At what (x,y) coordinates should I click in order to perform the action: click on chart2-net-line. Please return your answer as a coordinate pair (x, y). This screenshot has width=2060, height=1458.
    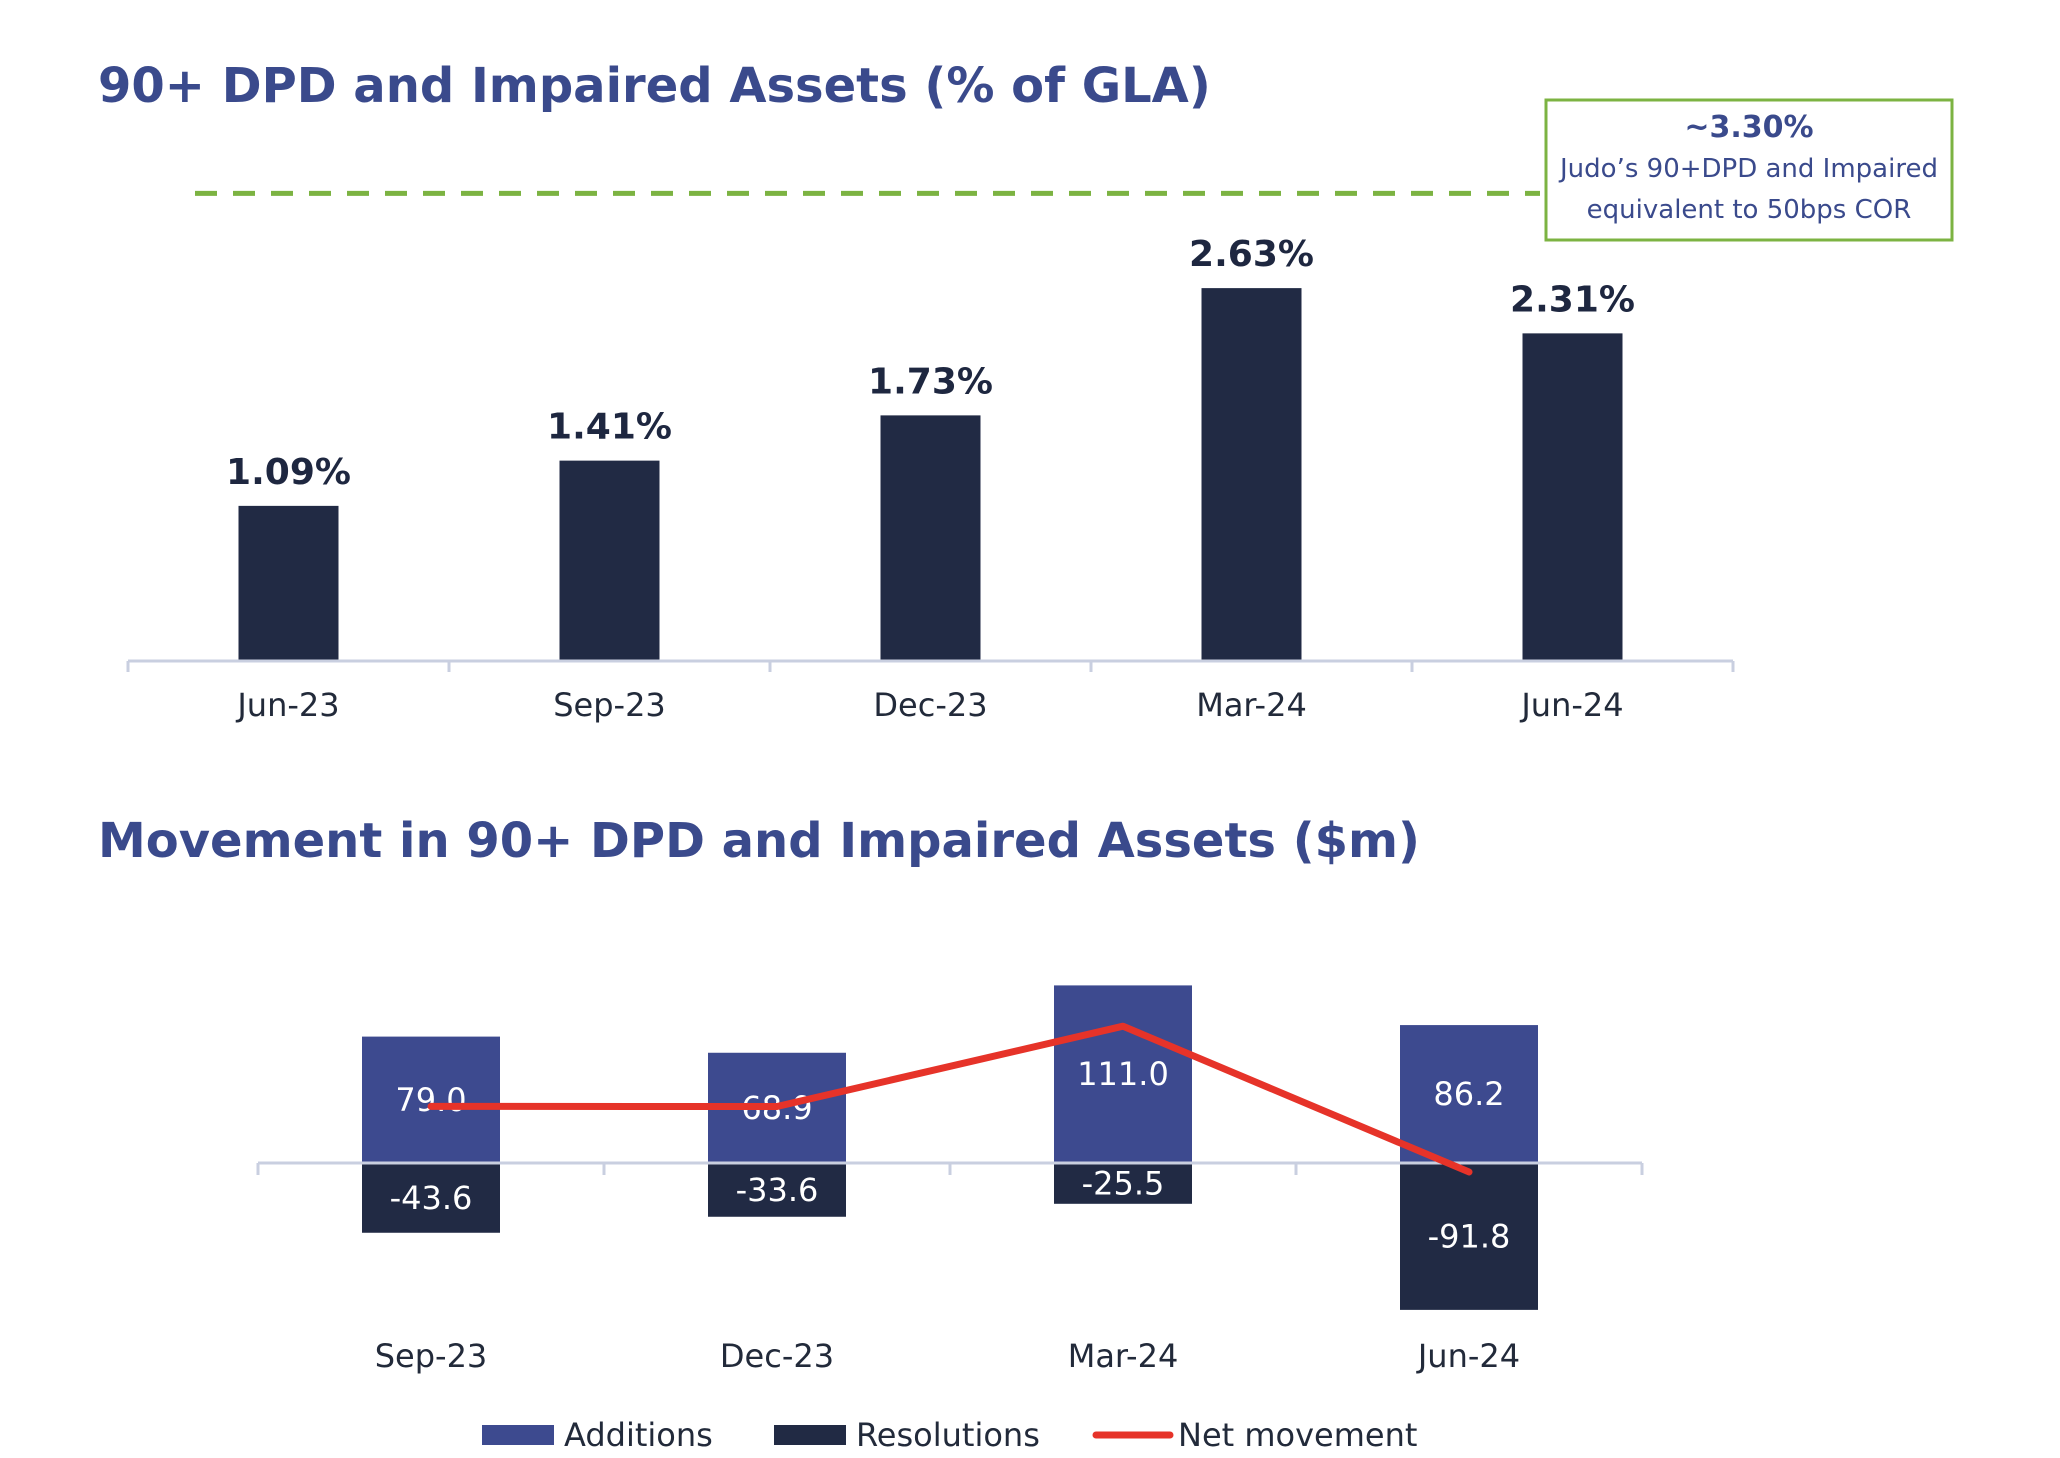
    Looking at the image, I should click on (950, 1099).